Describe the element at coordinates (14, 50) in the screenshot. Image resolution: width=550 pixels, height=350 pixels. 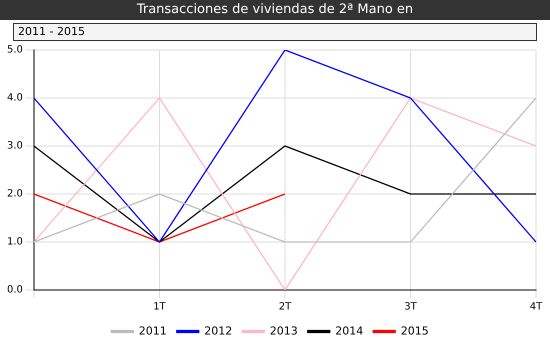
I see `y-tick-label: 5.0` at that location.